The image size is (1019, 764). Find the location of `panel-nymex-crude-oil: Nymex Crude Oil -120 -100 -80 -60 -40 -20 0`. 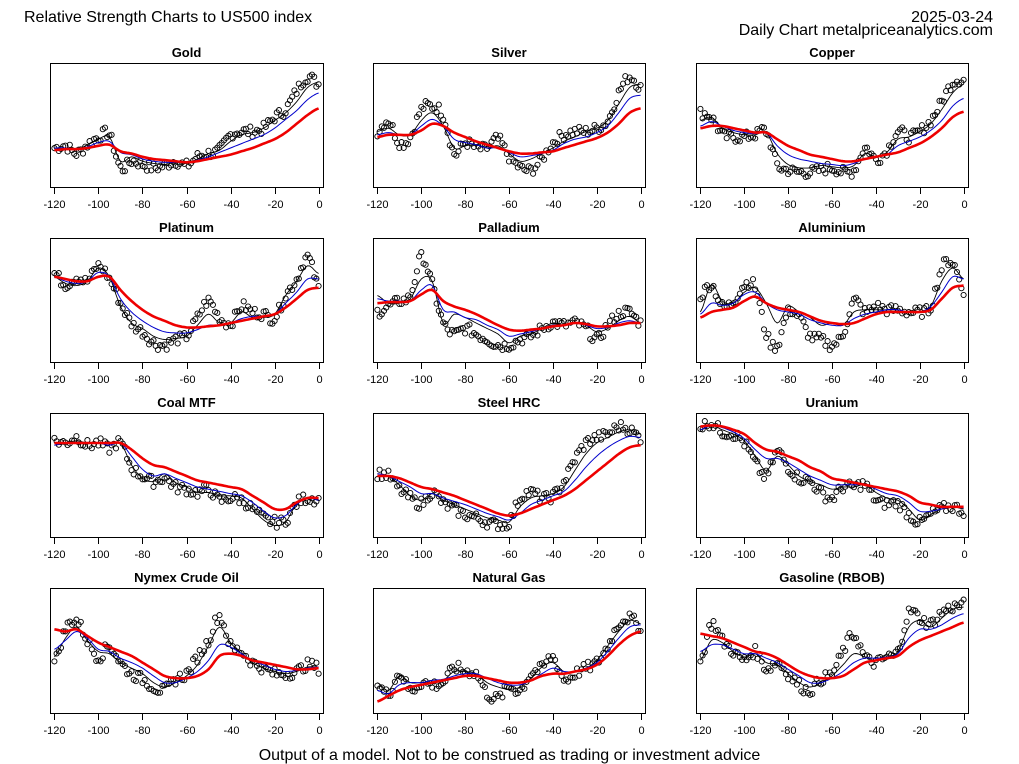

panel-nymex-crude-oil: Nymex Crude Oil -120 -100 -80 -60 -40 -20 0 is located at coordinates (183, 653).